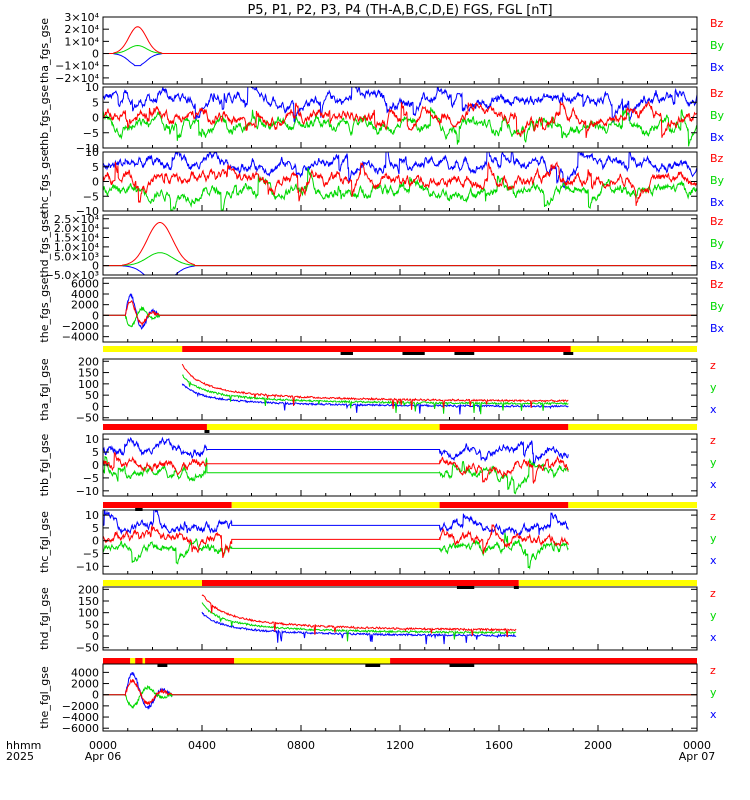 The image size is (750, 800). I want to click on y-axis-label: thc_fgs_gse, so click(44, 181).